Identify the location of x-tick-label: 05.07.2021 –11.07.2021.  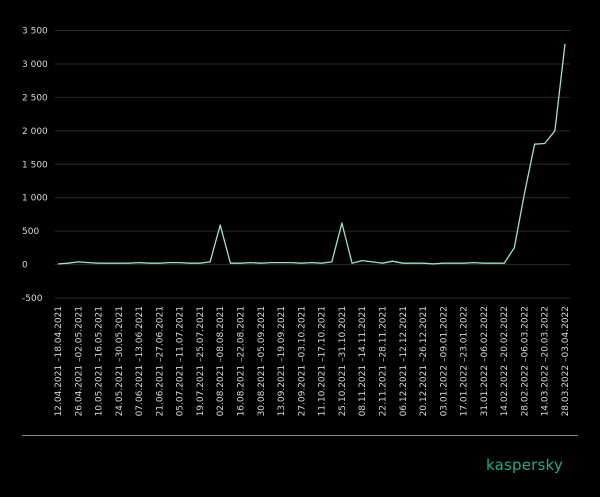
(181, 361).